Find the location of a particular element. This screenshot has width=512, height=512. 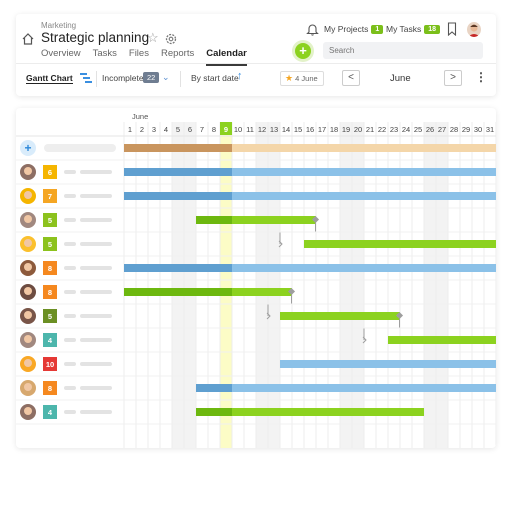

subtask-count: 7 is located at coordinates (50, 196).